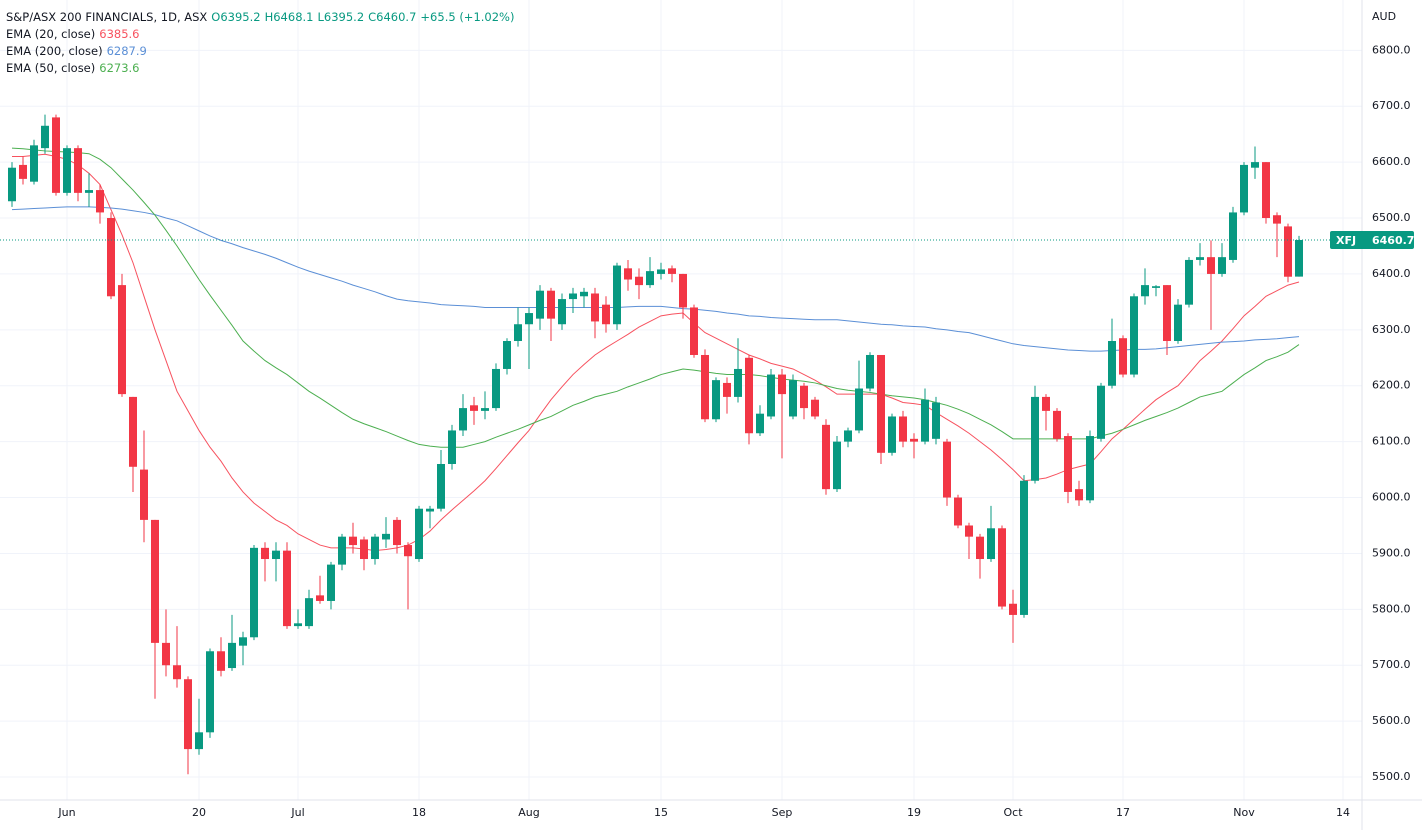 This screenshot has width=1422, height=830. I want to click on legend-entry: EMA (20, close) 6385.6, so click(262, 34).